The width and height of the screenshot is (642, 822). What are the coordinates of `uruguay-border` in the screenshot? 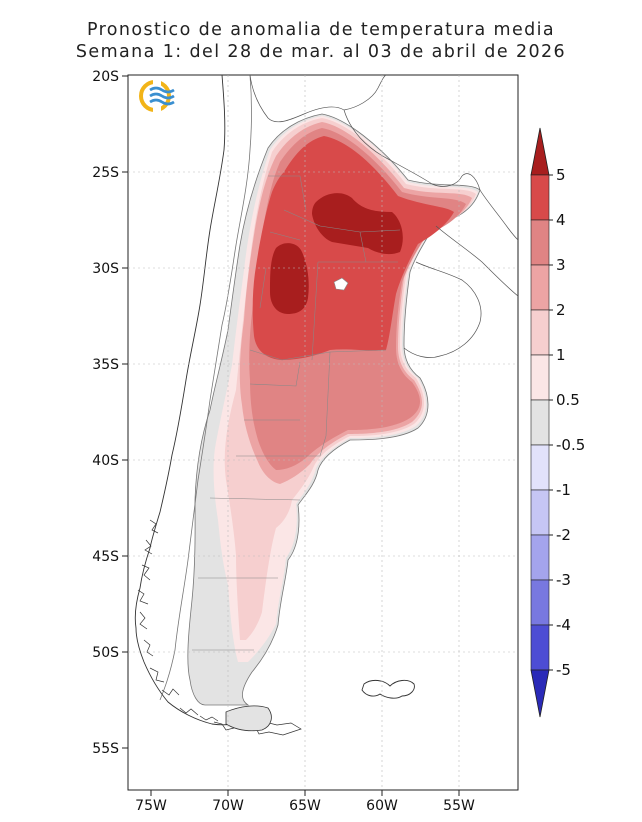 It's located at (442, 309).